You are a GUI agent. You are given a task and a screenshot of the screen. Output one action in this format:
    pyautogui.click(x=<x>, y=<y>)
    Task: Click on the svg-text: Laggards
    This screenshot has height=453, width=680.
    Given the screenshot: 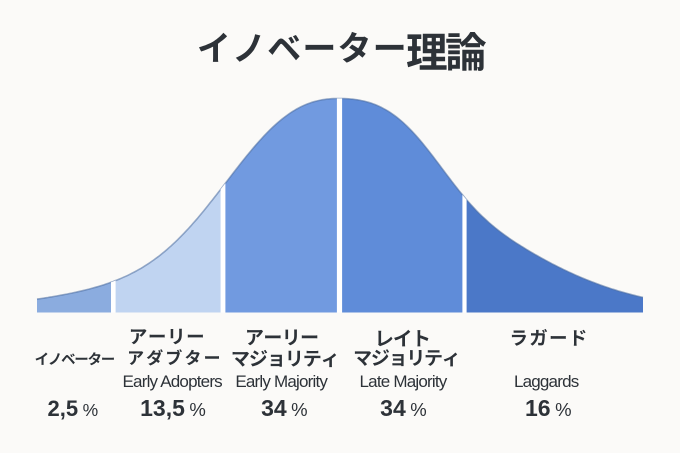 What is the action you would take?
    pyautogui.click(x=546, y=381)
    